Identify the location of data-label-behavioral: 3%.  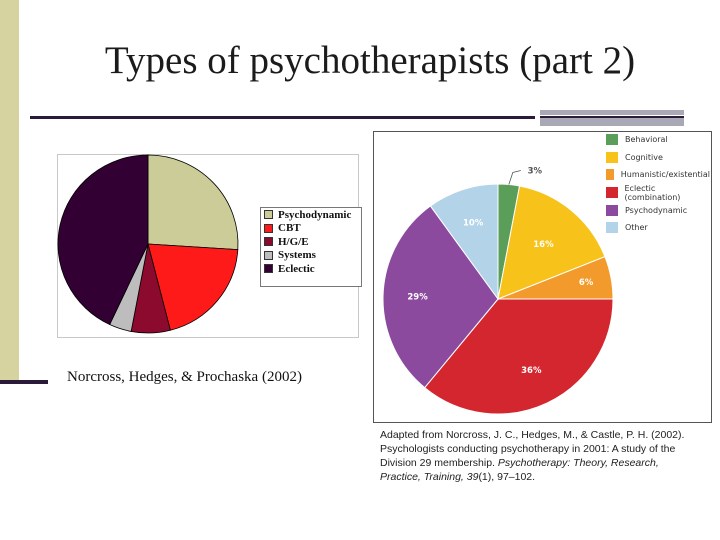
(535, 172).